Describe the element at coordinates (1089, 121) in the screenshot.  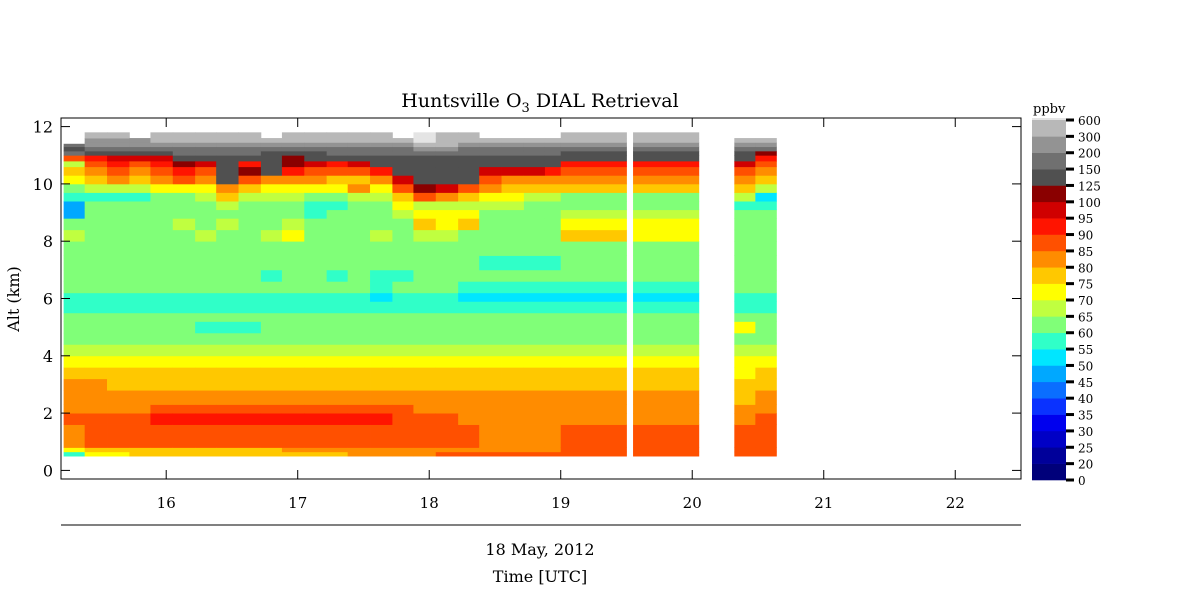
I see `colorbar-label: 600` at that location.